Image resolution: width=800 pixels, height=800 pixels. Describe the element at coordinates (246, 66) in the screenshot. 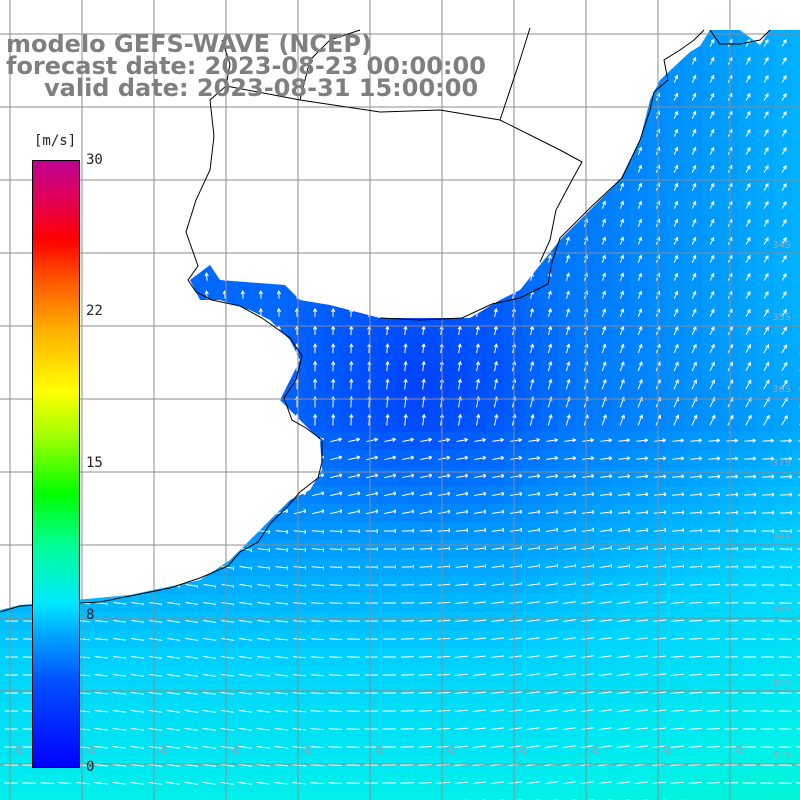

I see `forecast-date: forecast date: 2023-08-23 00:00:00` at that location.